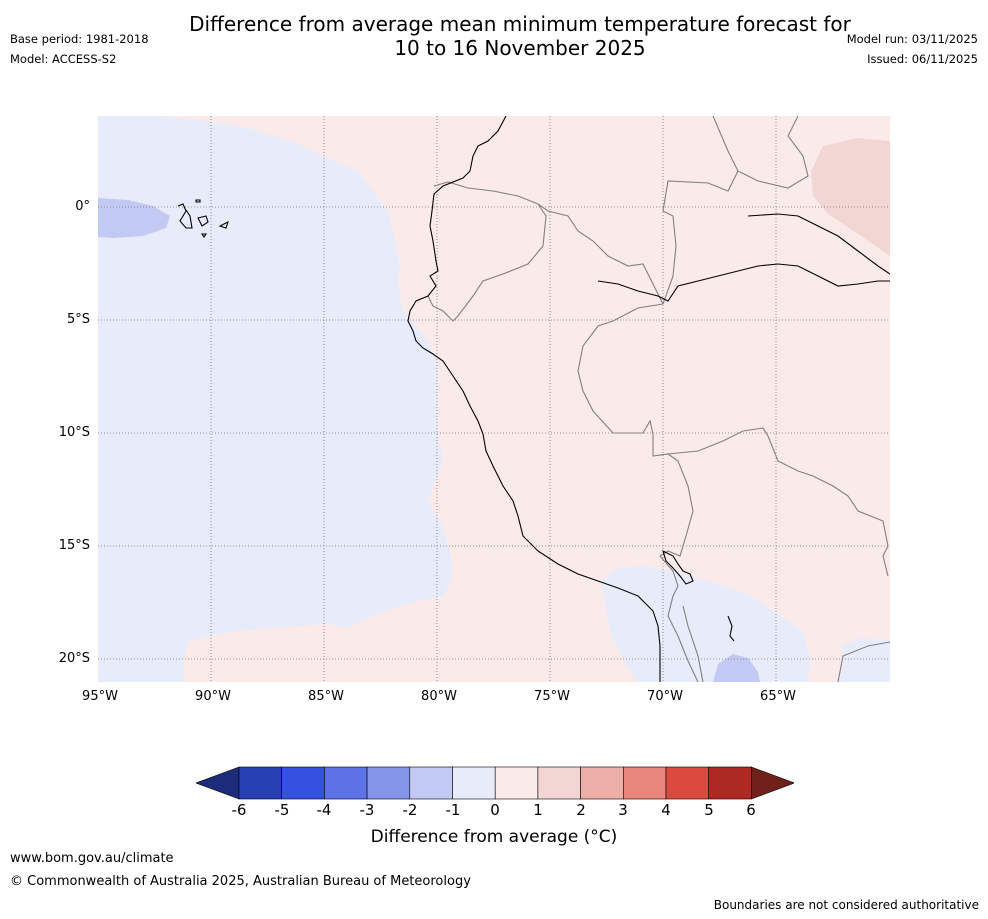 The height and width of the screenshot is (919, 988). What do you see at coordinates (679, 618) in the screenshot?
I see `border-bolivia-chile` at bounding box center [679, 618].